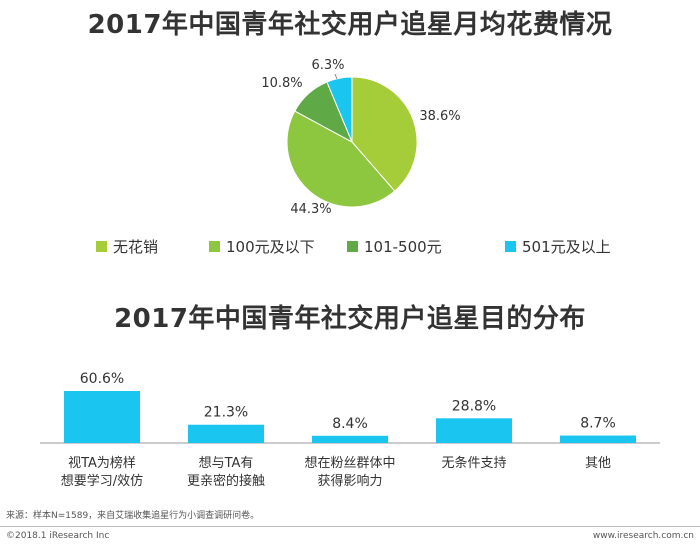 This screenshot has height=545, width=700. What do you see at coordinates (350, 526) in the screenshot?
I see `footer-divider` at bounding box center [350, 526].